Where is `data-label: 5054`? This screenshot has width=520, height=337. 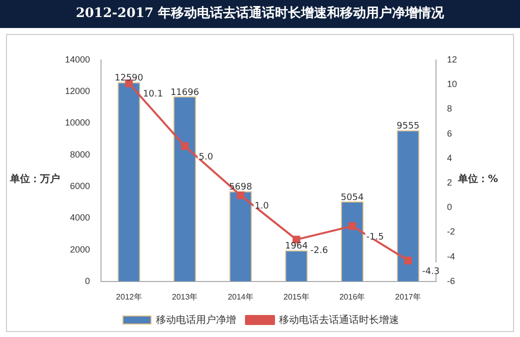 data-label: 5054 is located at coordinates (352, 197).